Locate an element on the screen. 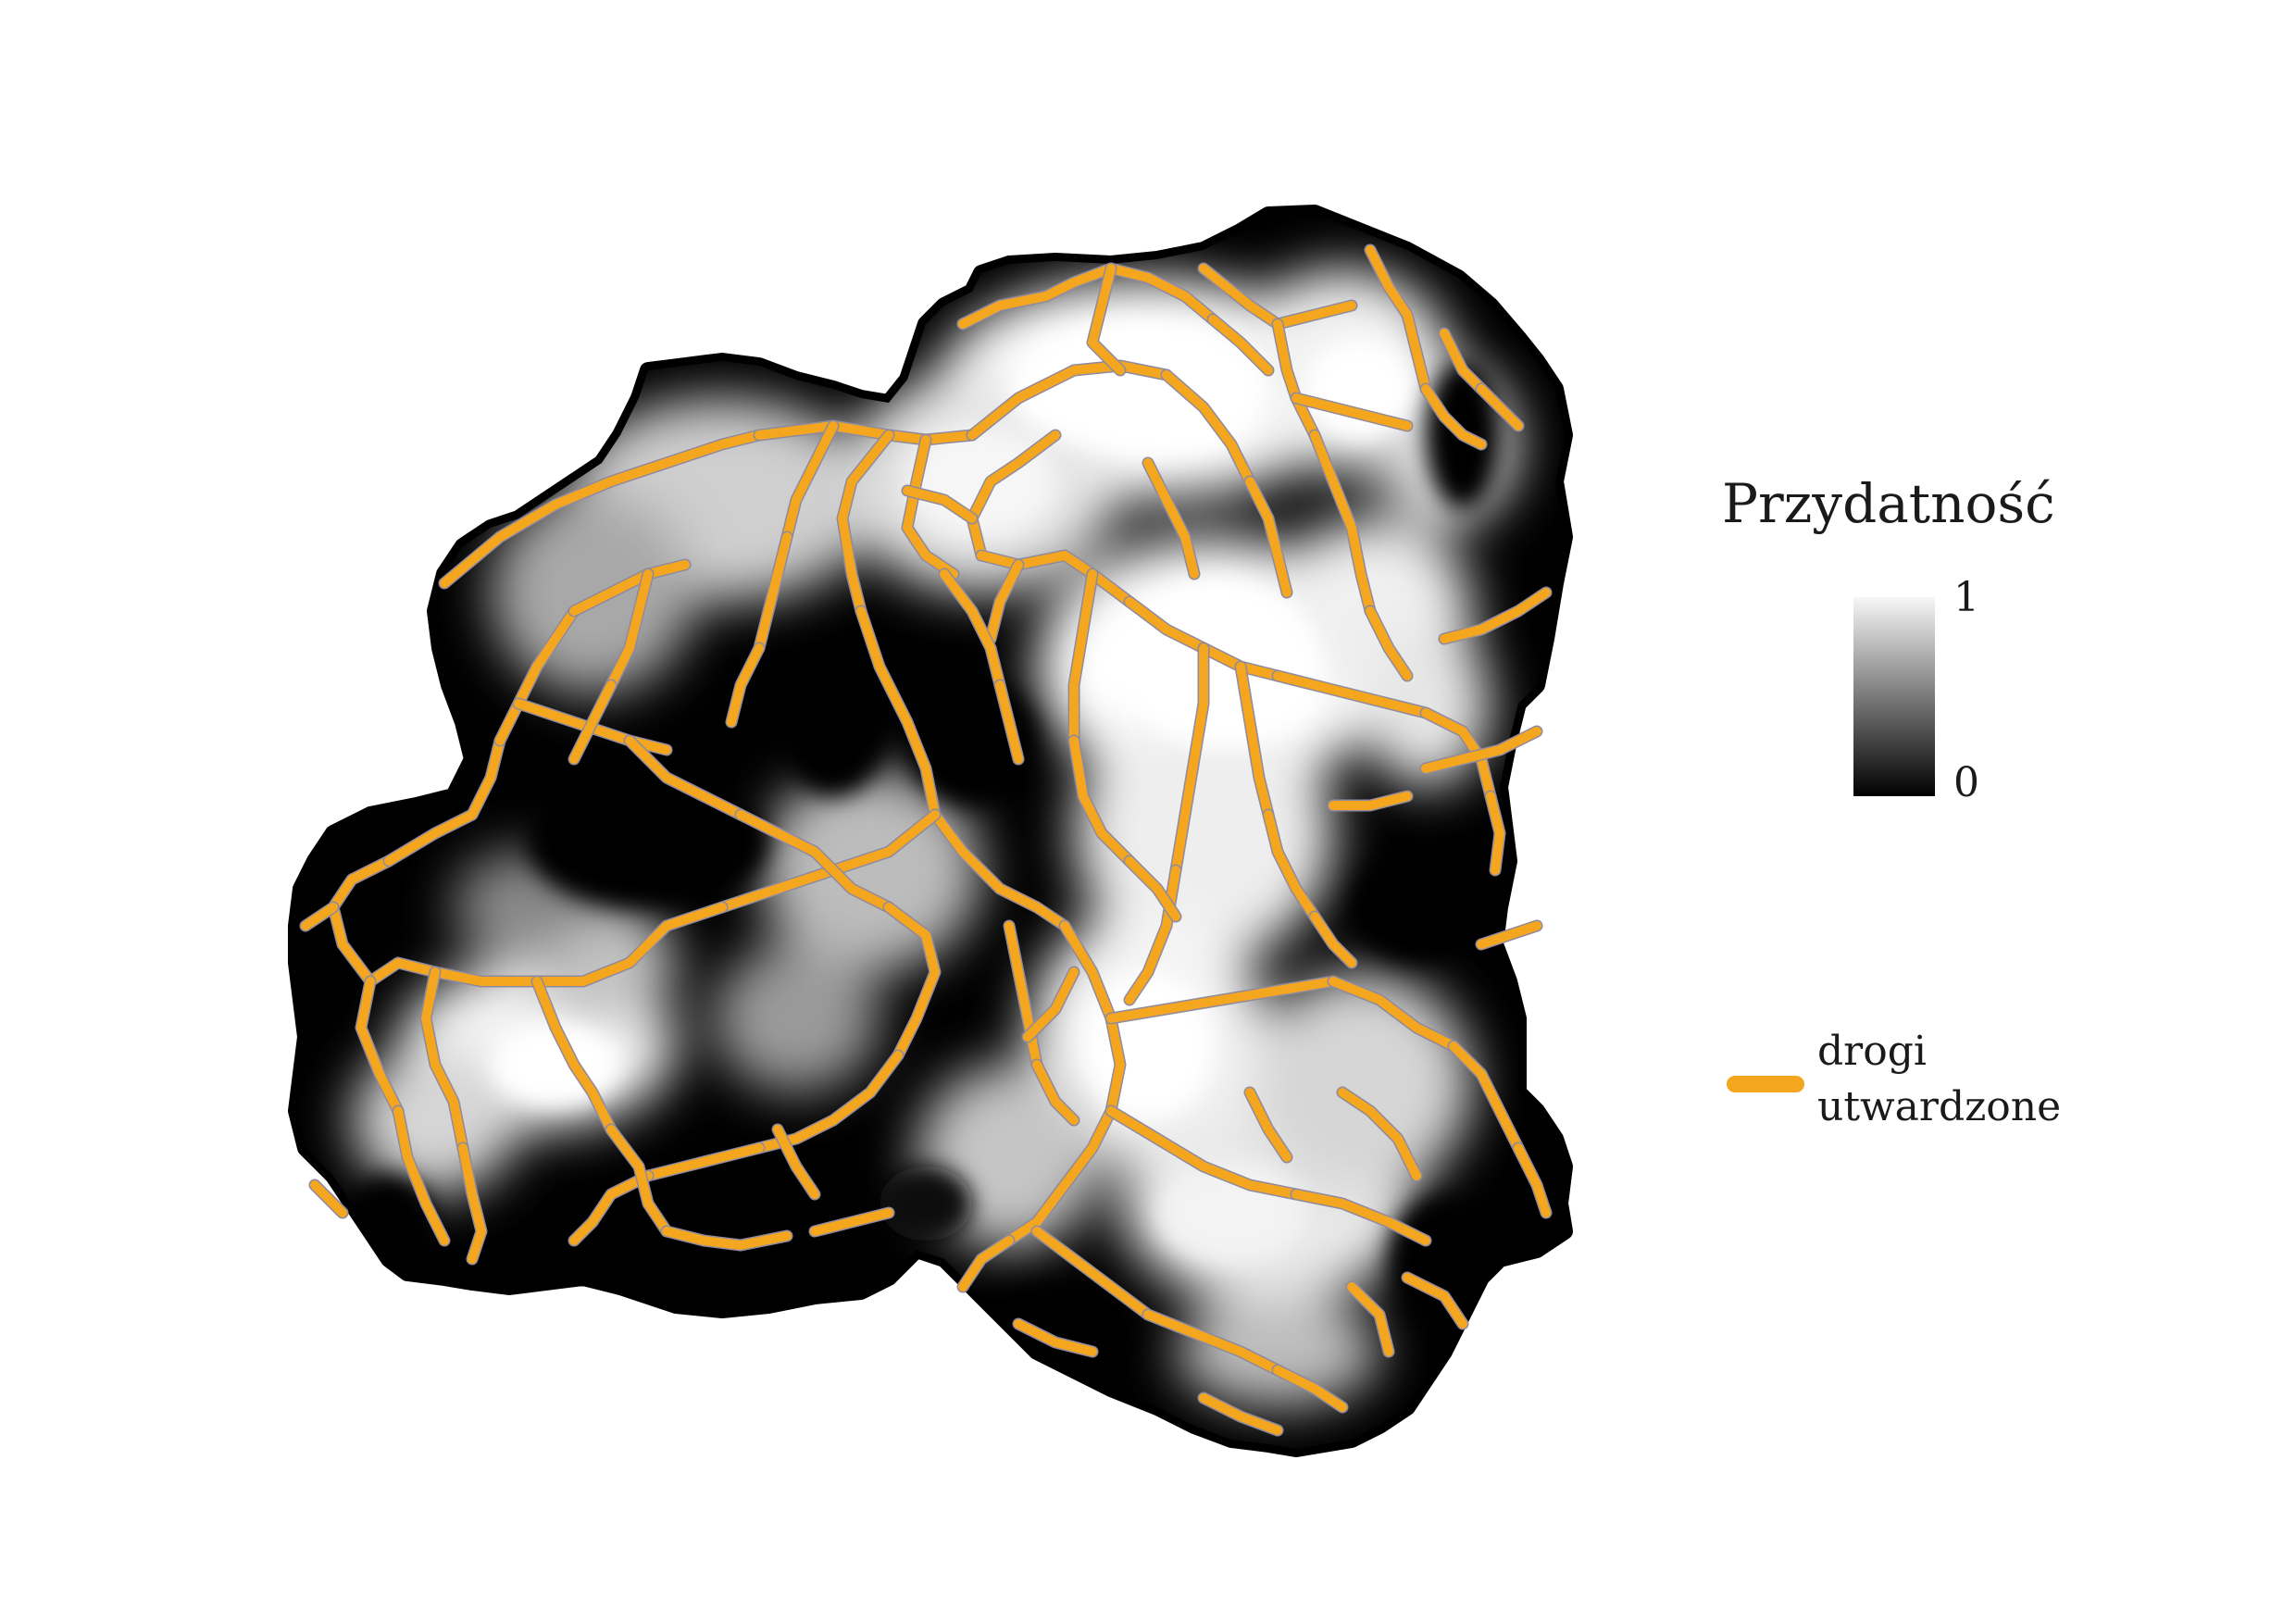 This screenshot has height=1622, width=2296. ramp-max-label: 1 is located at coordinates (1966, 597).